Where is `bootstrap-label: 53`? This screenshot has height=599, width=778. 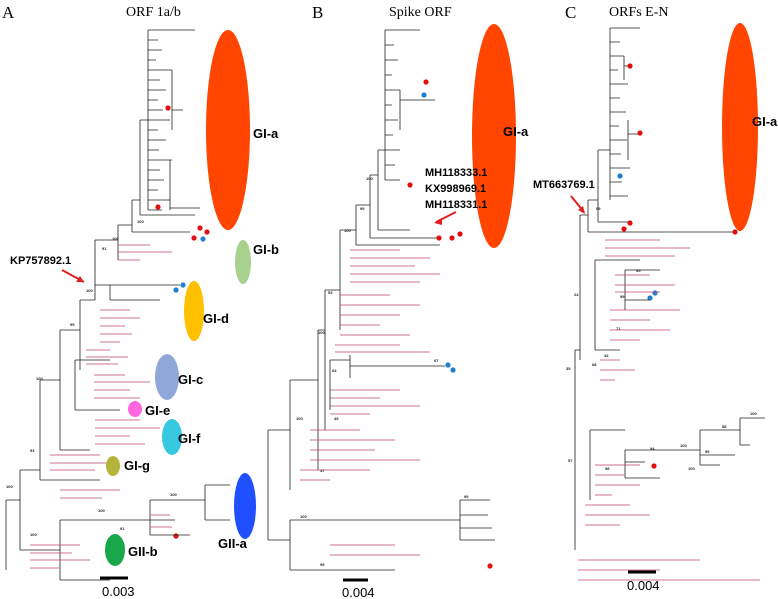
bootstrap-label: 53 is located at coordinates (330, 292).